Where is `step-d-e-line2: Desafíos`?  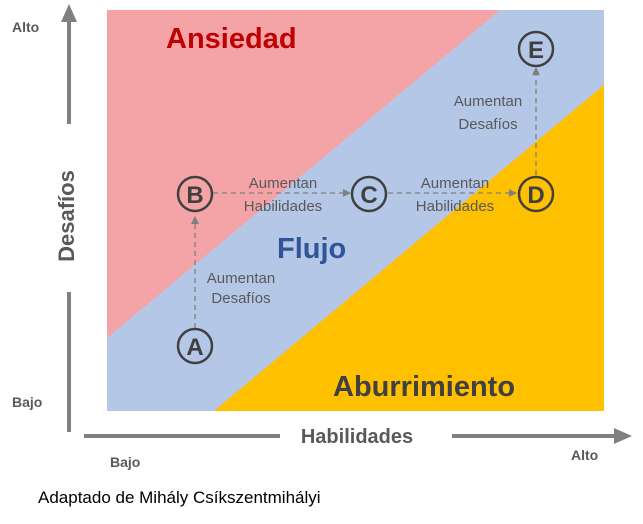
step-d-e-line2: Desafíos is located at coordinates (487, 124).